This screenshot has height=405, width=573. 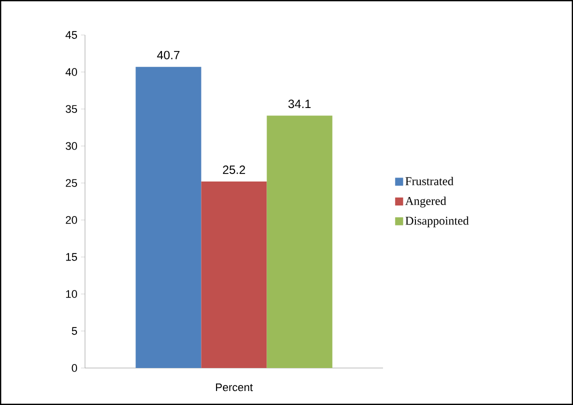 What do you see at coordinates (168, 55) in the screenshot?
I see `data-label: 40.7` at bounding box center [168, 55].